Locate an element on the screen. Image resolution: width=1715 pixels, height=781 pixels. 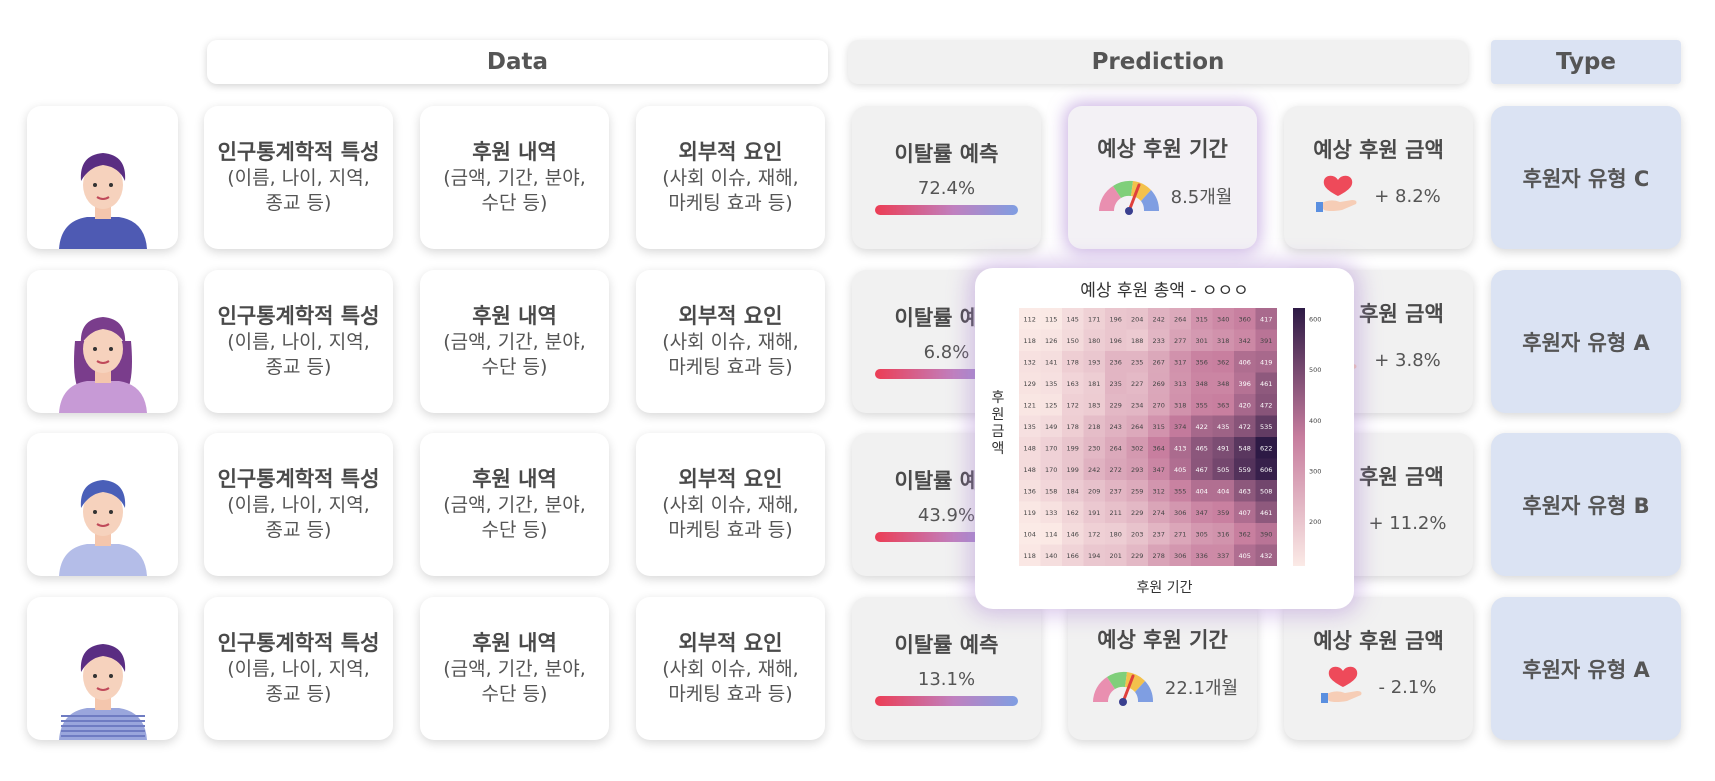
heatmap-cell-label: 146 is located at coordinates (1073, 534).